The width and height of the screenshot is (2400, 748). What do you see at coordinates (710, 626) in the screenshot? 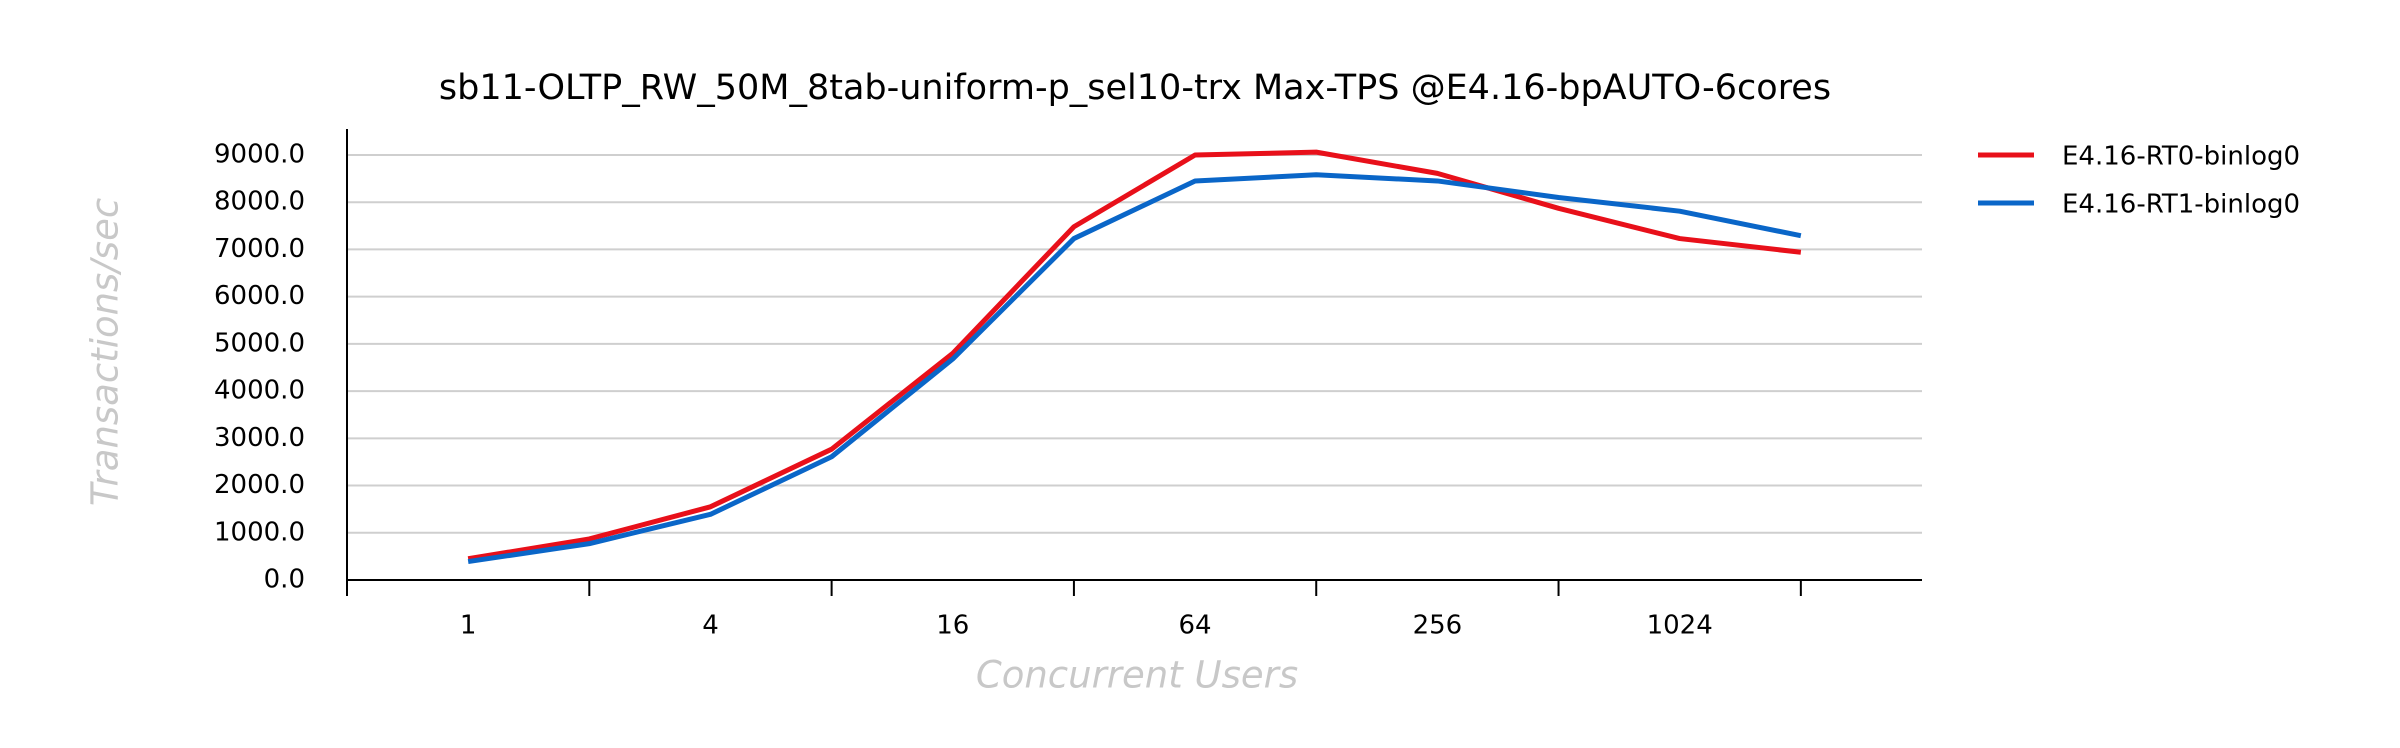
I see `x-tick-label: 4` at bounding box center [710, 626].